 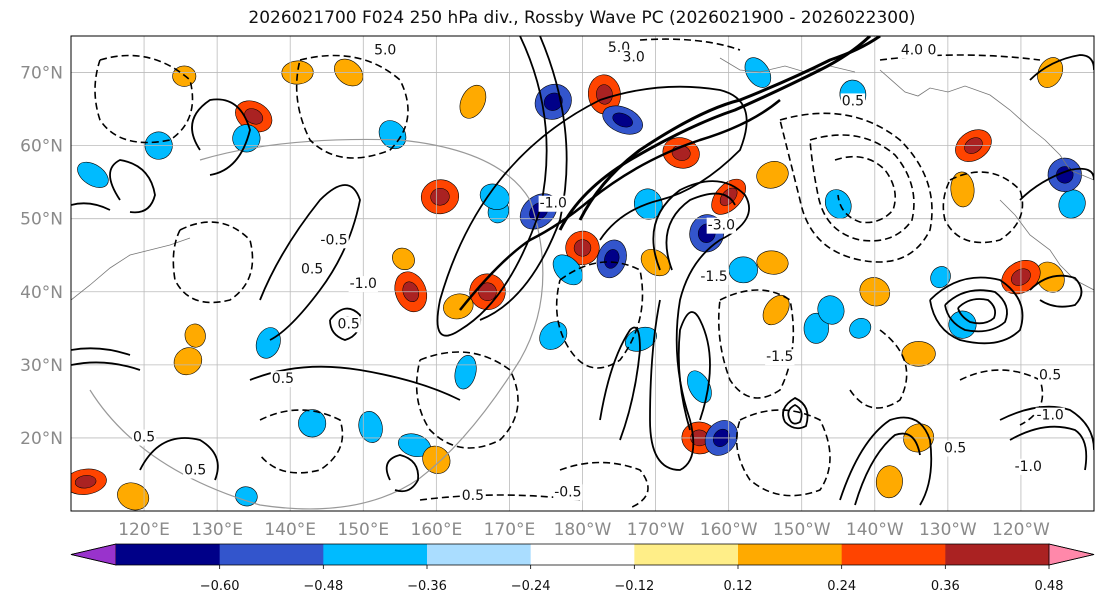 I want to click on colorbar-tick-label: 0.48, so click(x=1049, y=586).